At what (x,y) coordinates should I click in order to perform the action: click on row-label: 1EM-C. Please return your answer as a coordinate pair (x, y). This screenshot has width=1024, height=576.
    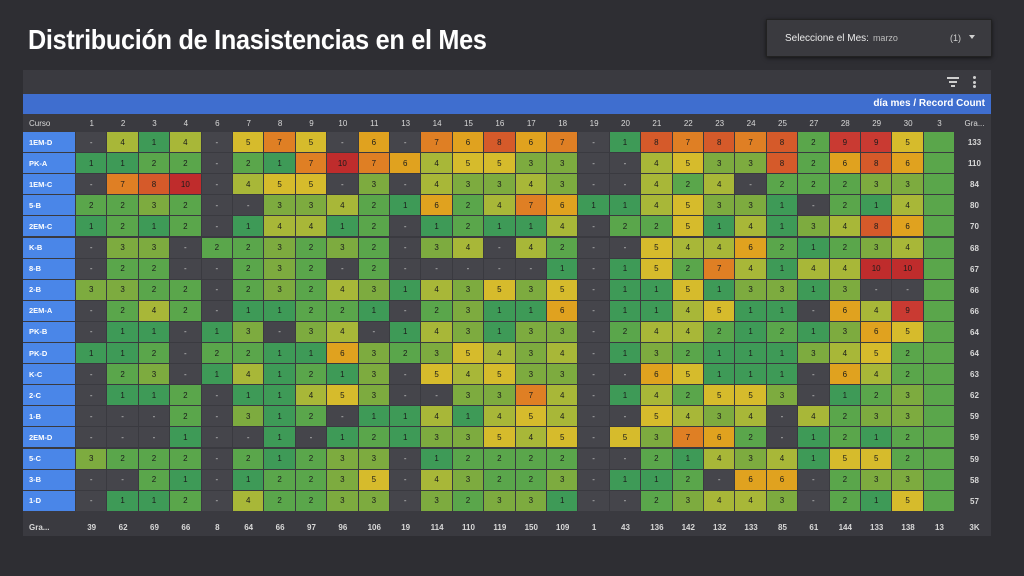
    Looking at the image, I should click on (49, 184).